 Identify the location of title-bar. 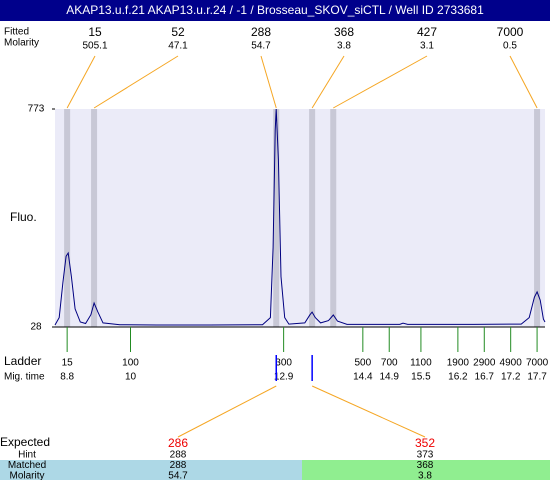
(275, 10).